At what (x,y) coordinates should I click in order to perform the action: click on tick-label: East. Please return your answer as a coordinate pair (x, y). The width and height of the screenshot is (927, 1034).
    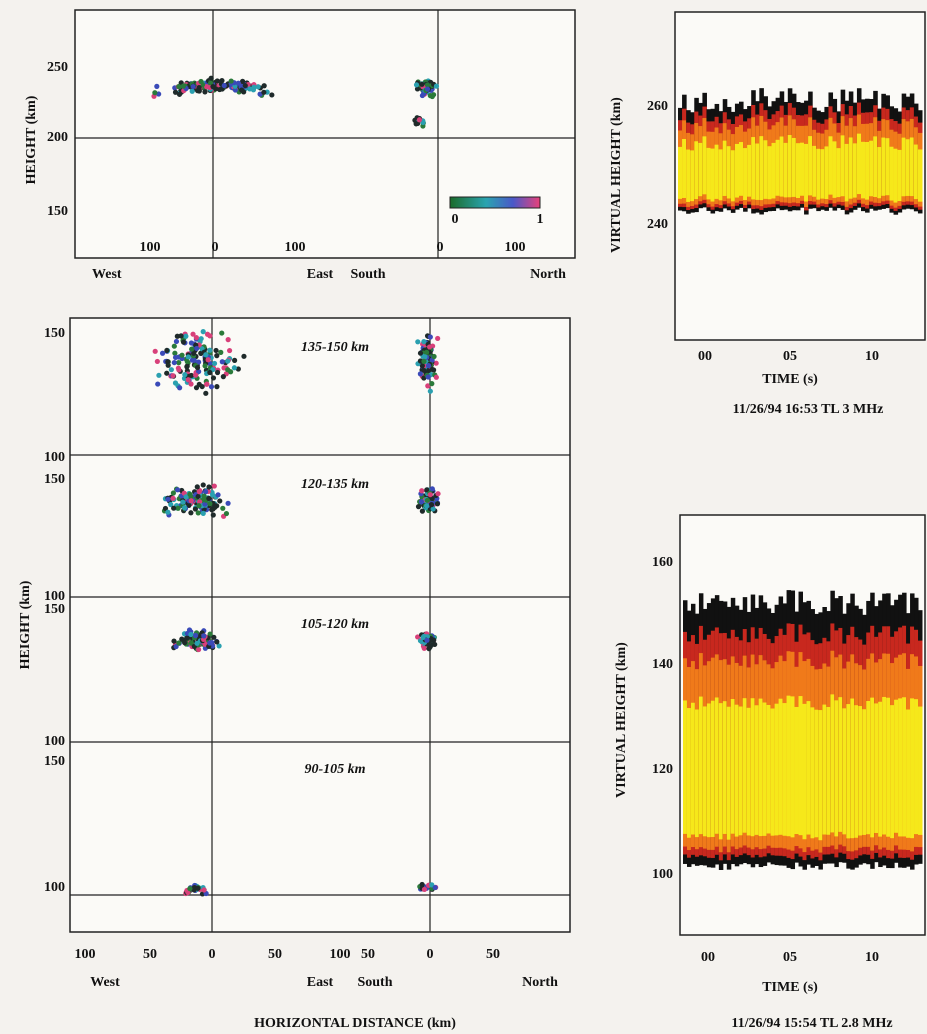
    Looking at the image, I should click on (320, 274).